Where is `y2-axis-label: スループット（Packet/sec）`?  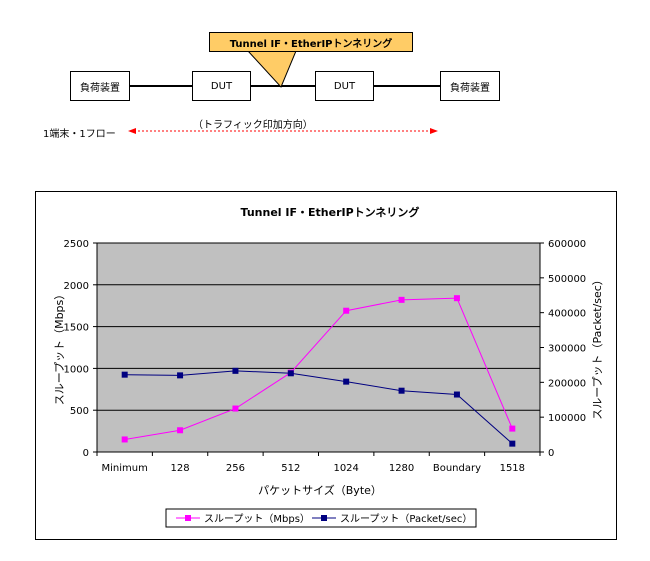
y2-axis-label: スループット（Packet/sec） is located at coordinates (597, 347).